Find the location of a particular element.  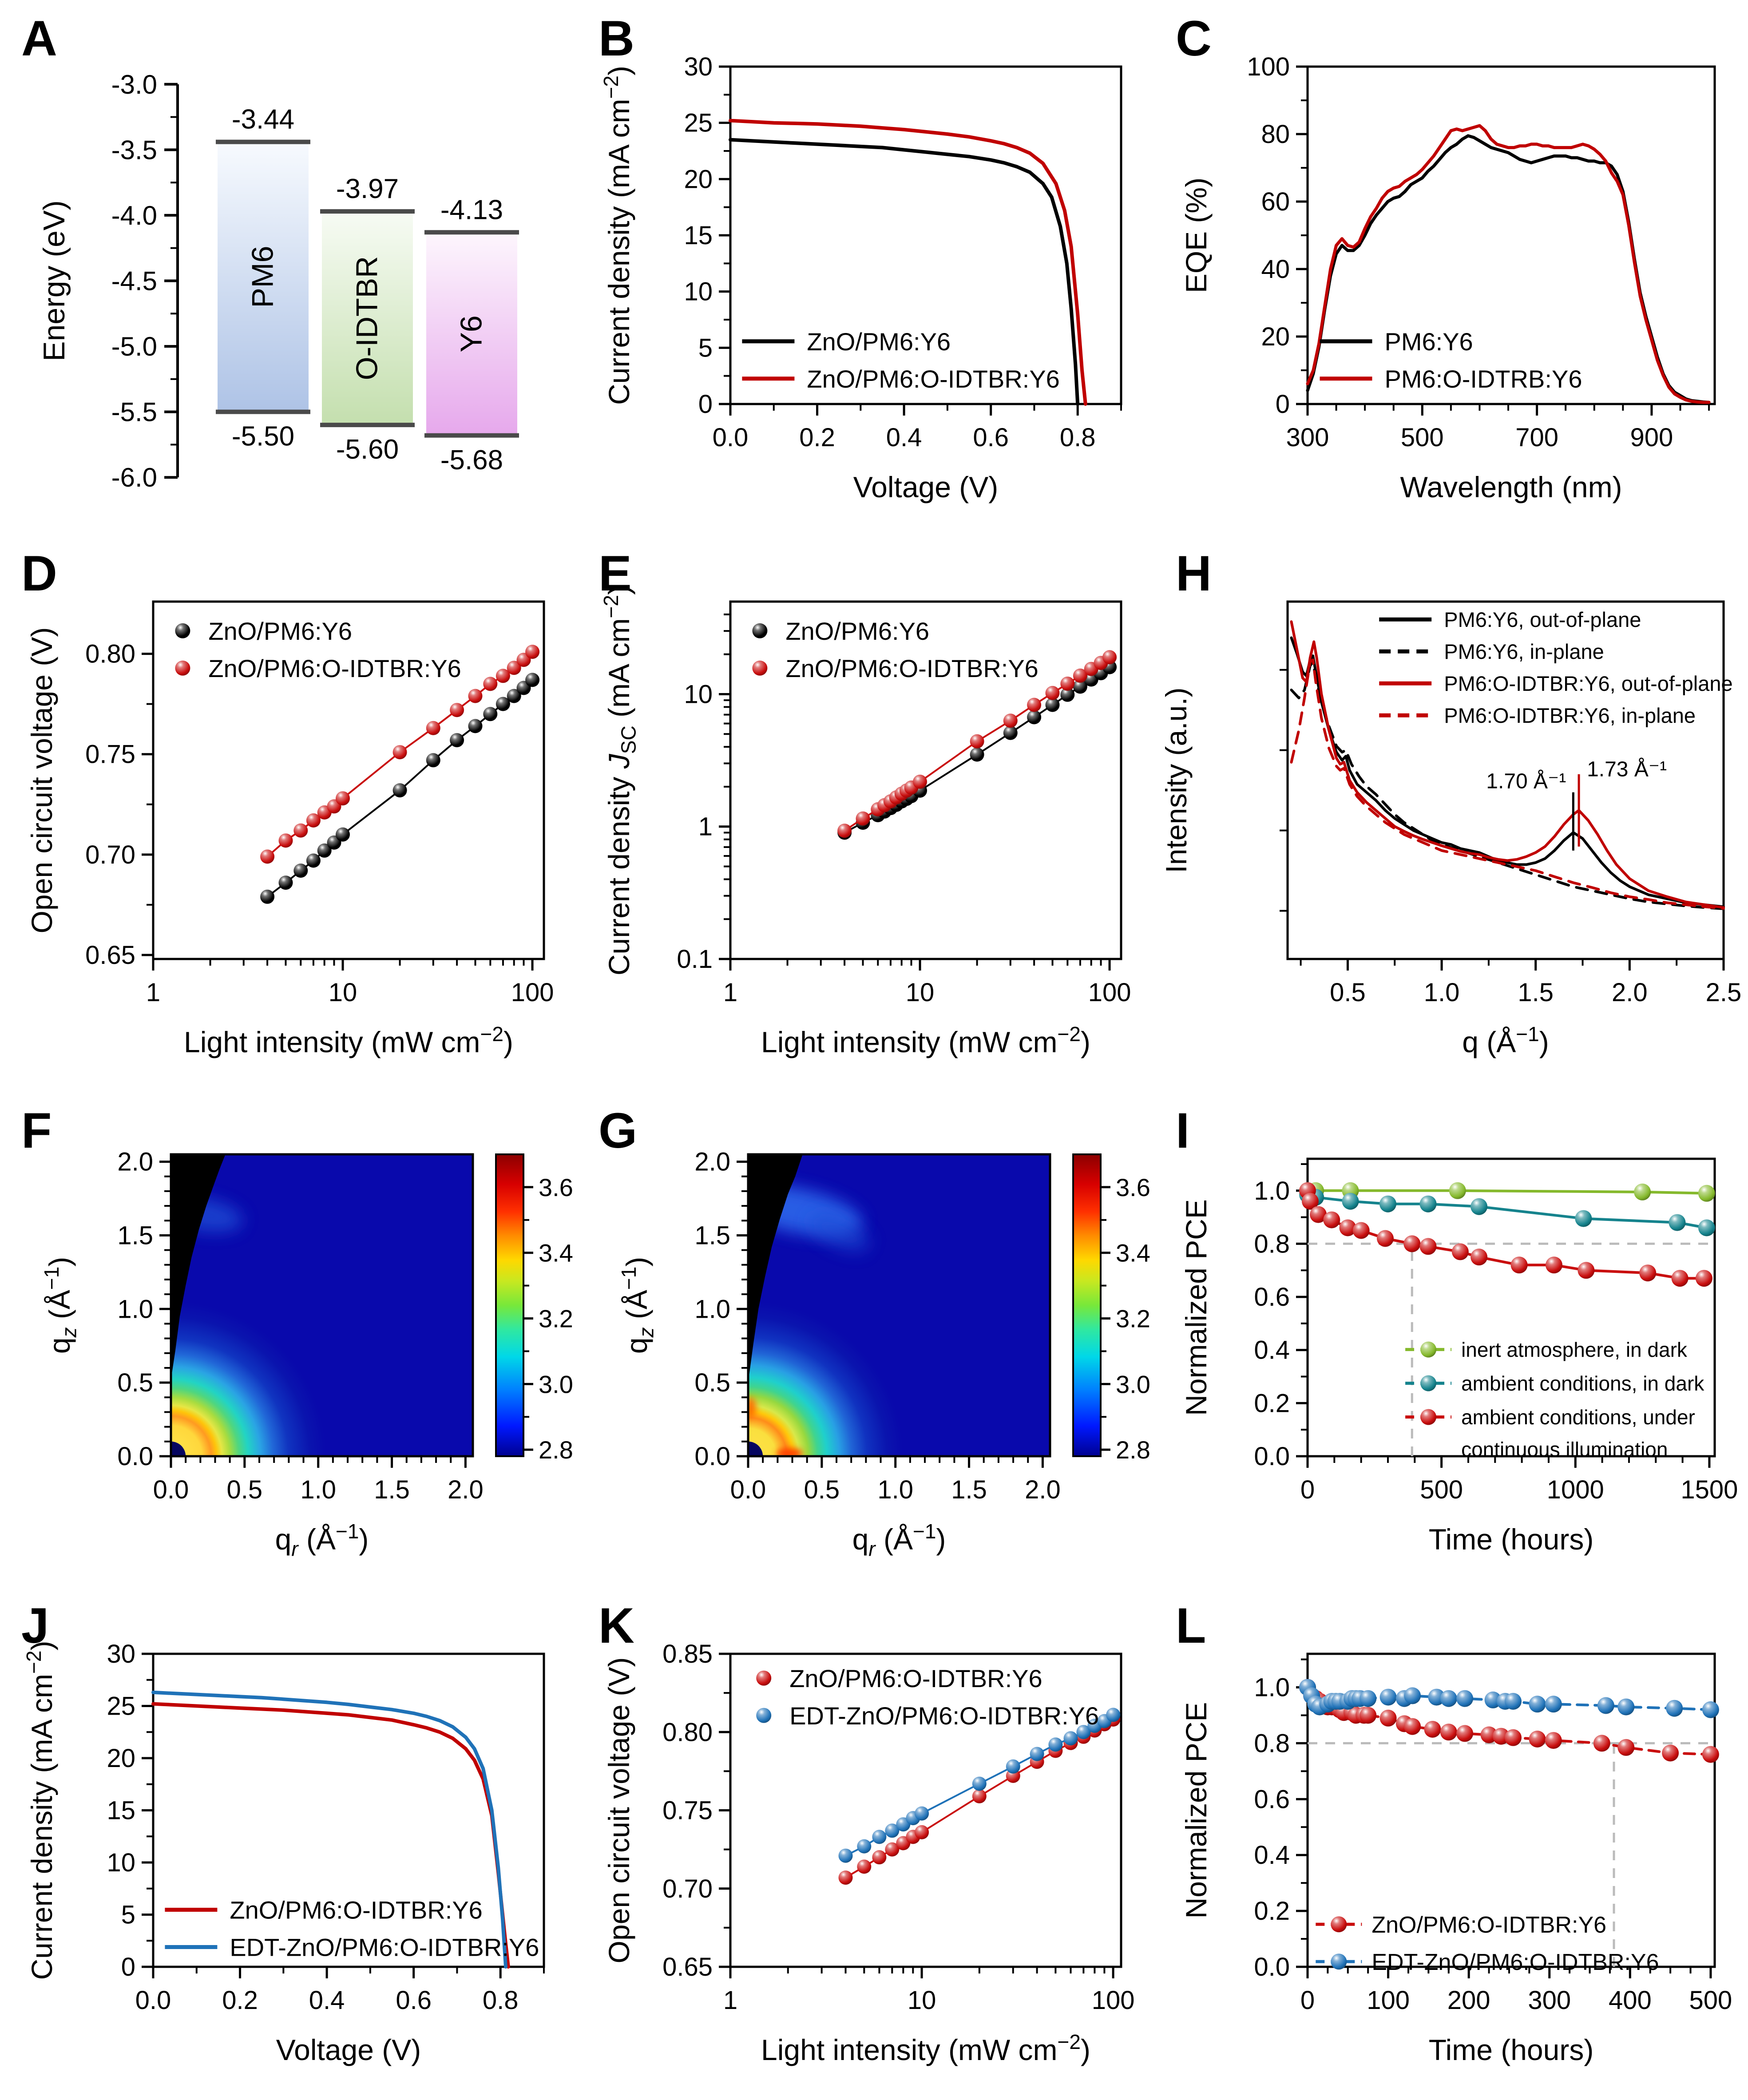

legend-label: PM6:Y6 is located at coordinates (1429, 342).